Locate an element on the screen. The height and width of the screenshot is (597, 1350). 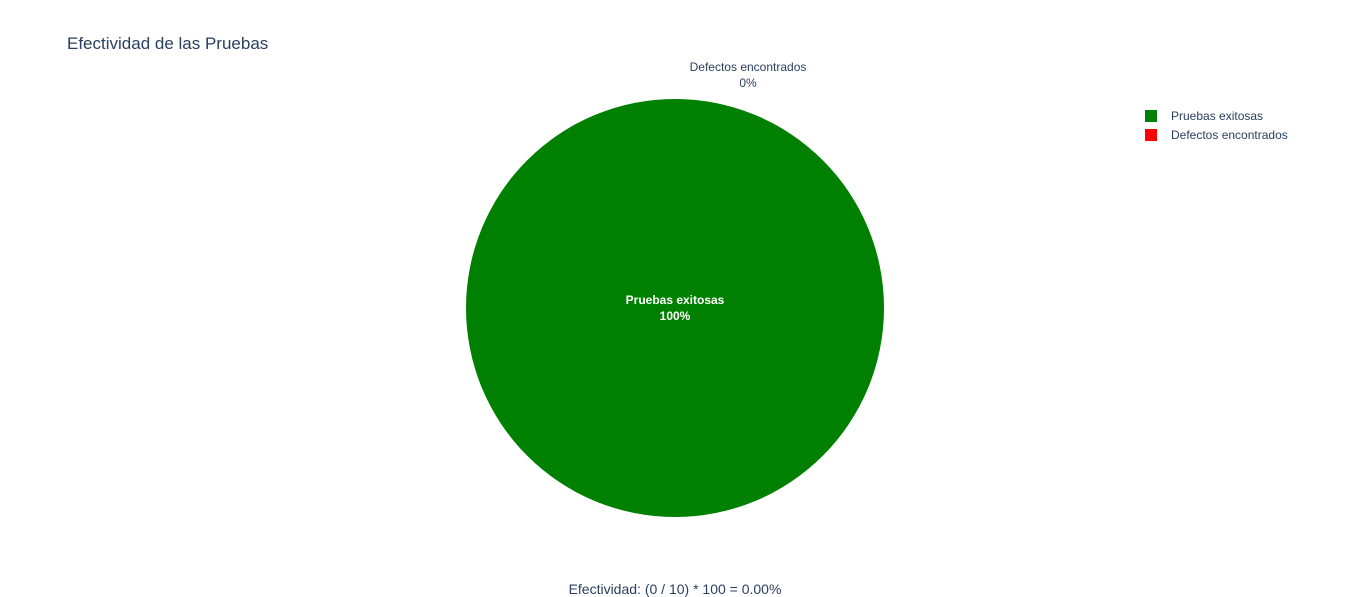
pie-label-defectos-encontrados: Defectos encontrados 0% is located at coordinates (748, 75).